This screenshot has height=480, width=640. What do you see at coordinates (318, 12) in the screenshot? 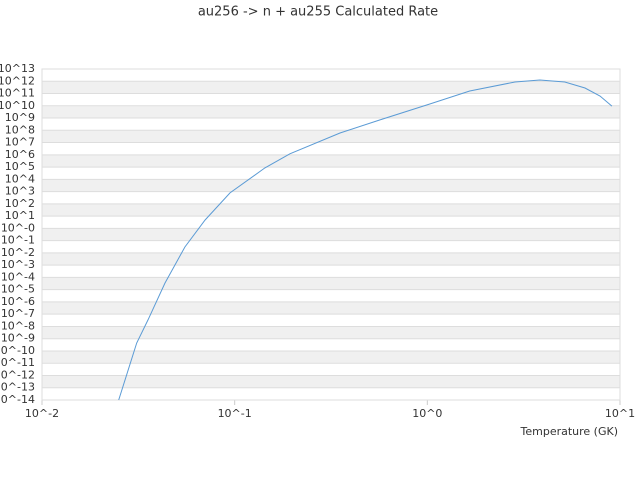
I see `chart-title: au256 -> n + au255 Calculated Rate` at bounding box center [318, 12].